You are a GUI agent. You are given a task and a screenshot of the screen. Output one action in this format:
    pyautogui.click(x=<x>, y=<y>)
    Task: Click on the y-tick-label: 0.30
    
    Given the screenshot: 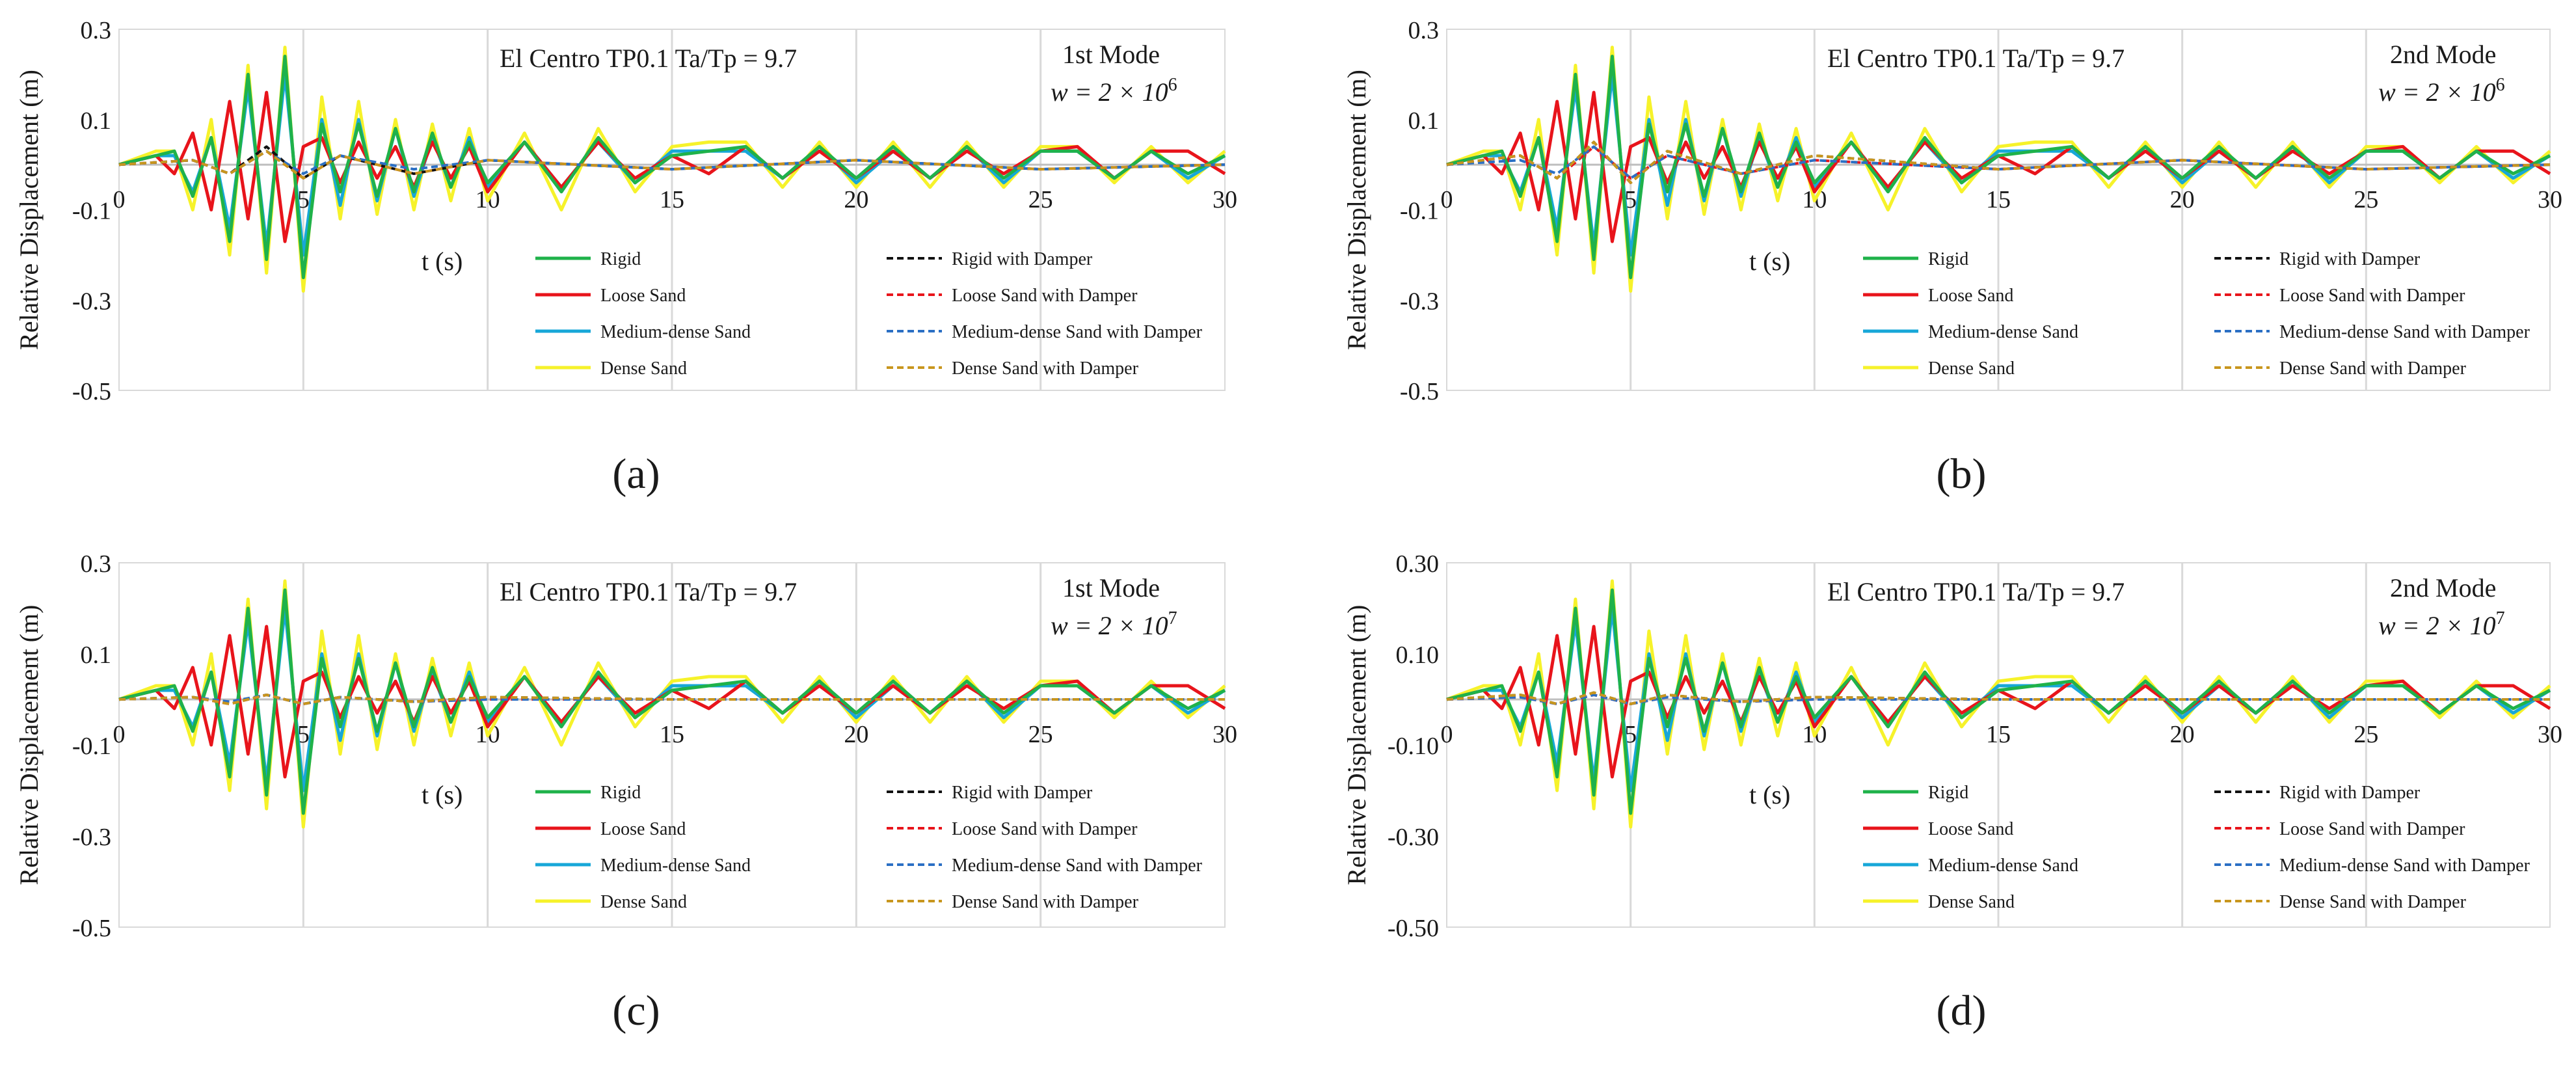 What is the action you would take?
    pyautogui.click(x=1418, y=564)
    